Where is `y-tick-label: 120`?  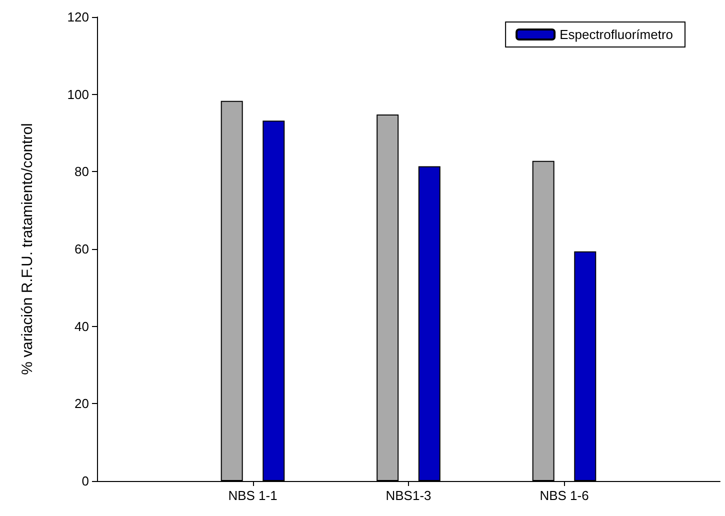 y-tick-label: 120 is located at coordinates (78, 17).